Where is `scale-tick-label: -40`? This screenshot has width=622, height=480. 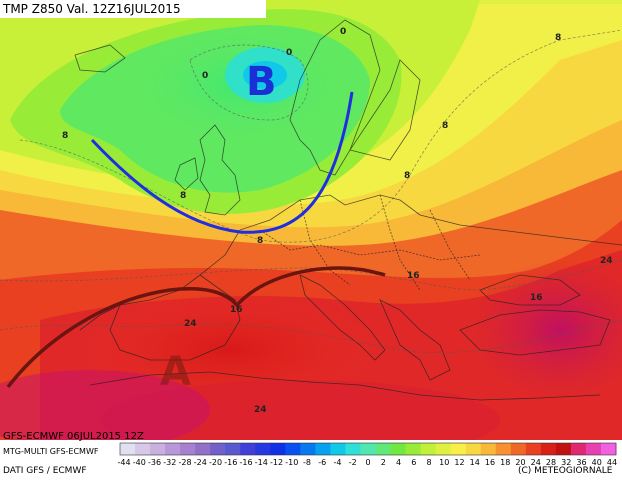 scale-tick-label: -40 is located at coordinates (139, 462).